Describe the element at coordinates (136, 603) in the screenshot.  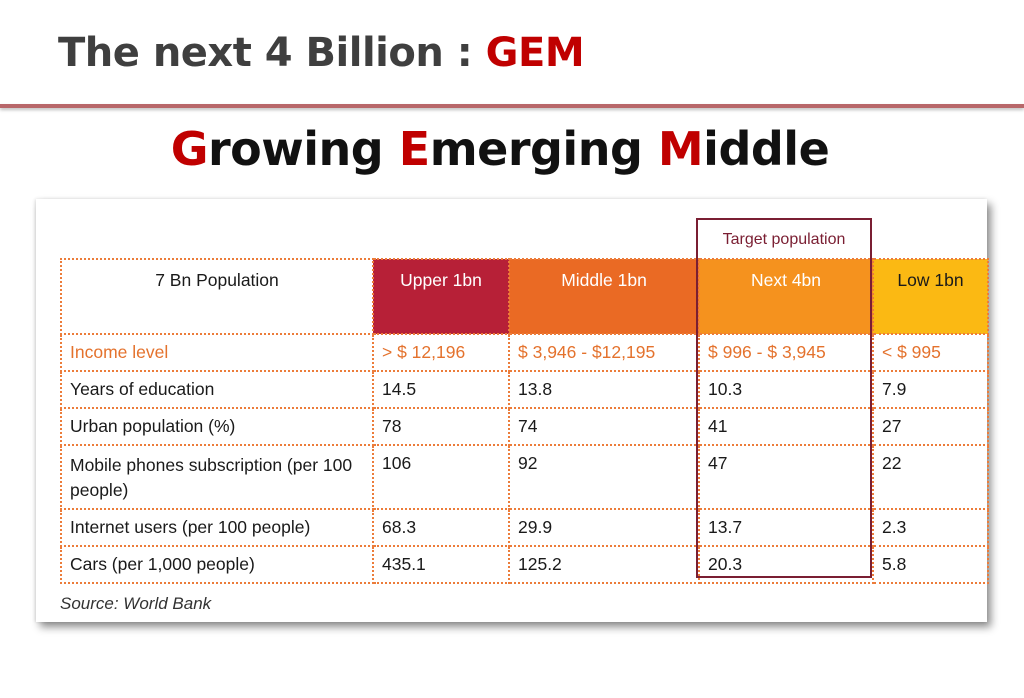
I see `source-note: Source: World Bank` at that location.